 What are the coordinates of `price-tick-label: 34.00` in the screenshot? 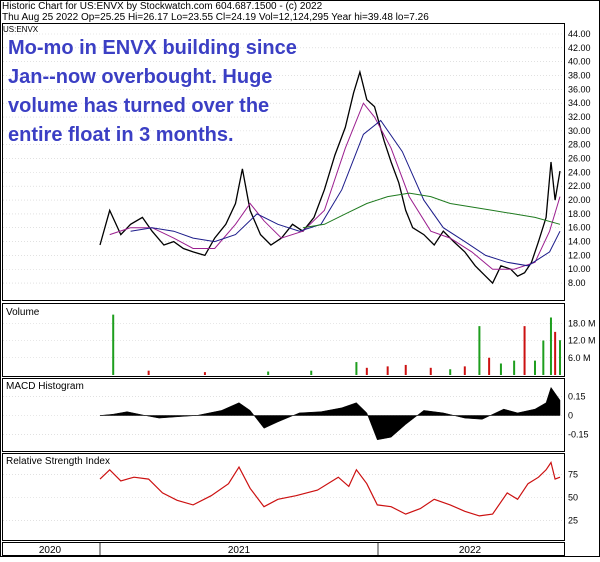 It's located at (579, 103).